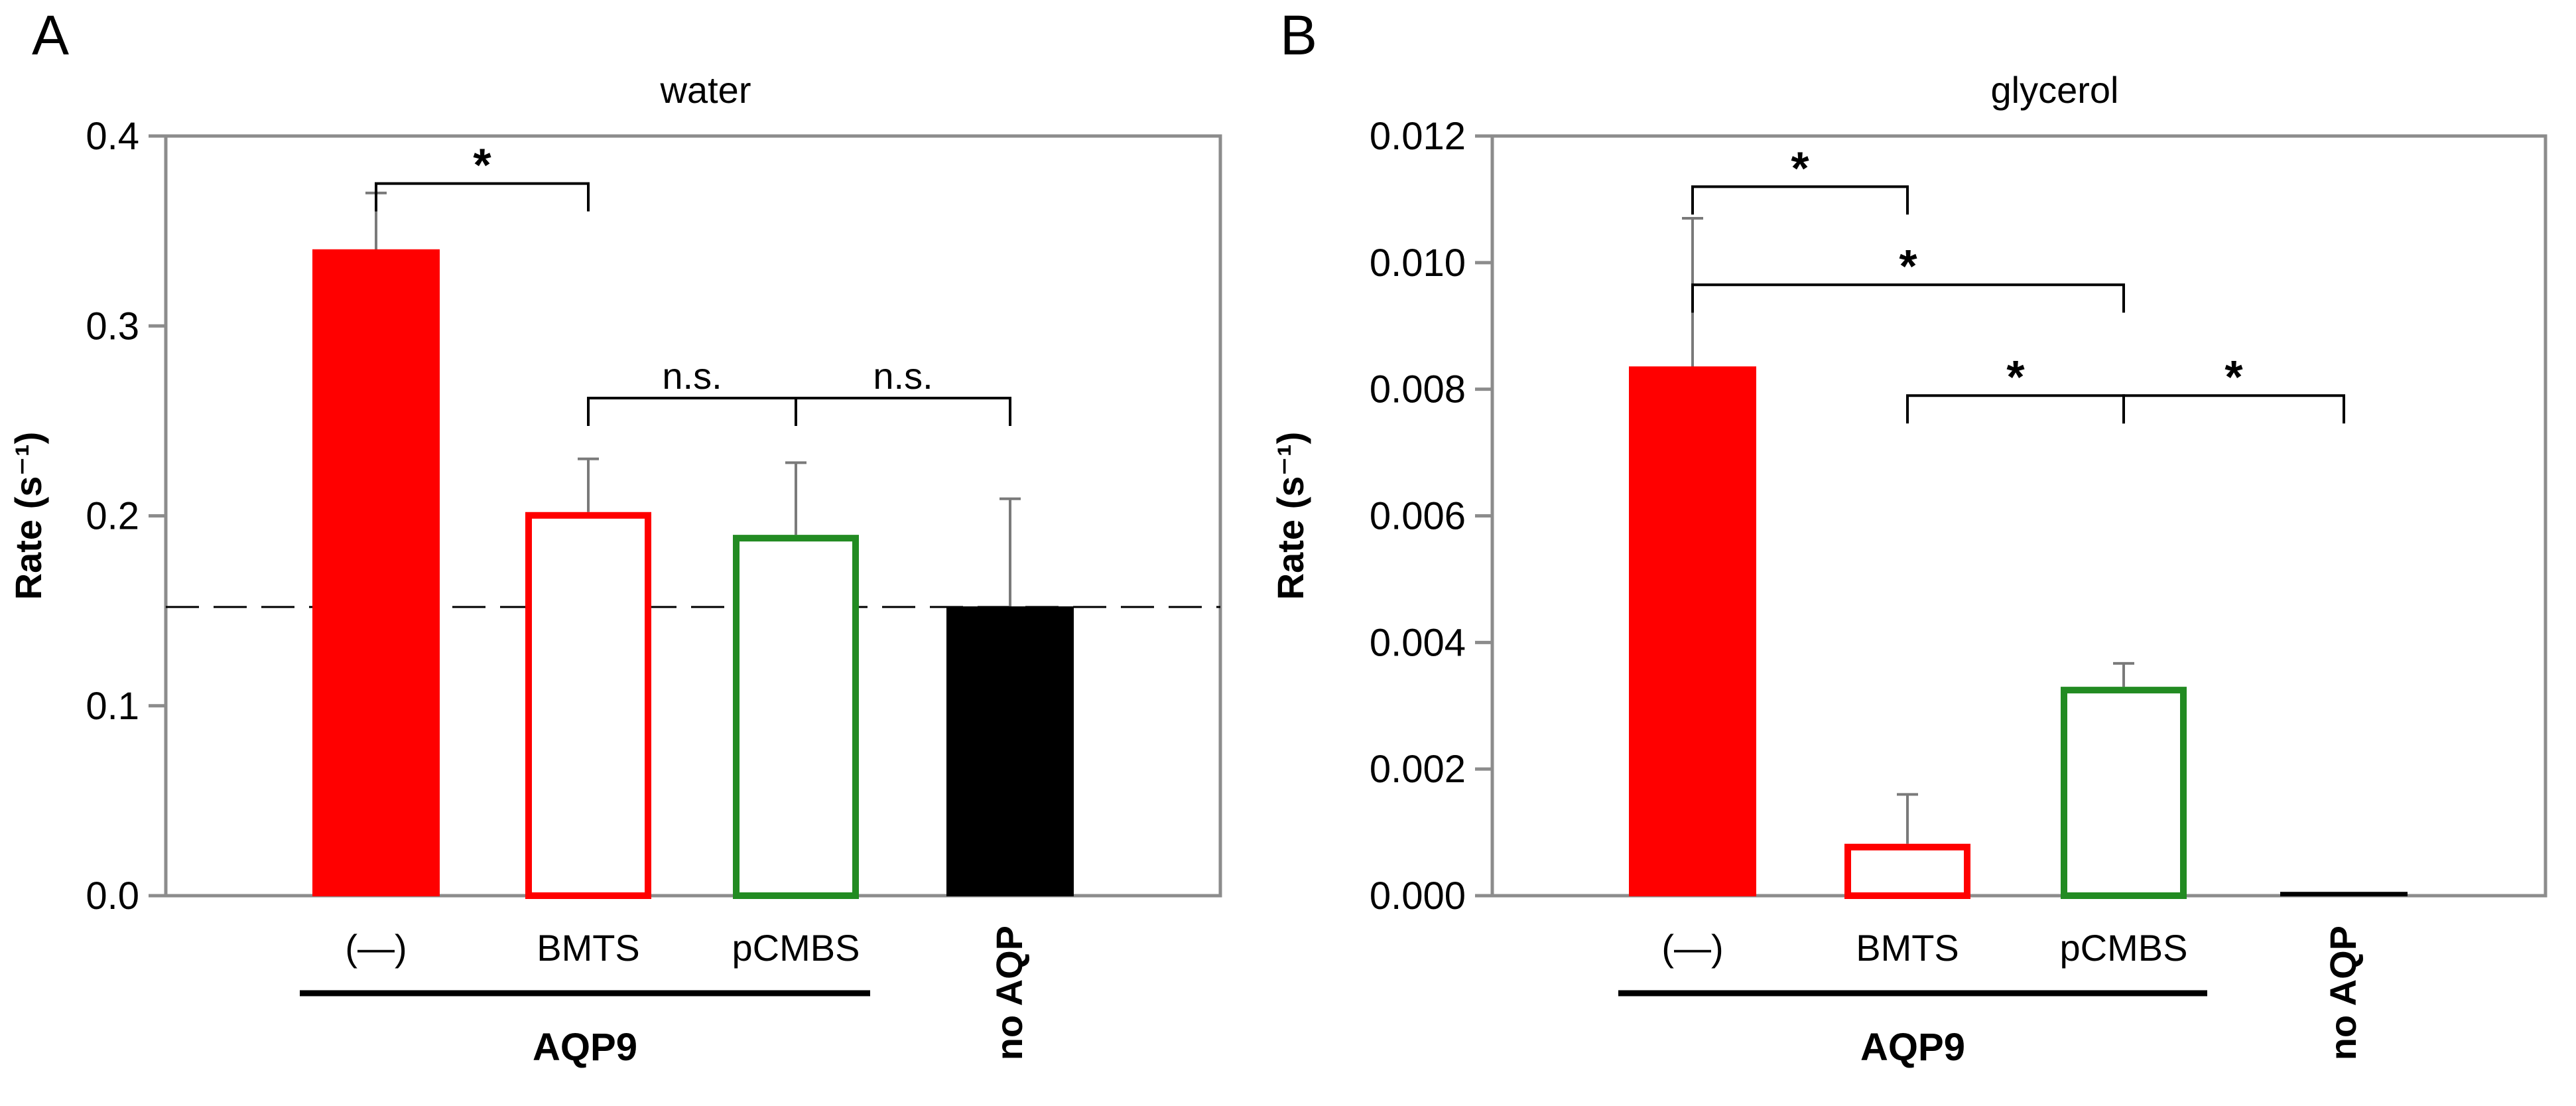 Image resolution: width=2576 pixels, height=1106 pixels. What do you see at coordinates (113, 326) in the screenshot?
I see `y-tick-label: 0.3` at bounding box center [113, 326].